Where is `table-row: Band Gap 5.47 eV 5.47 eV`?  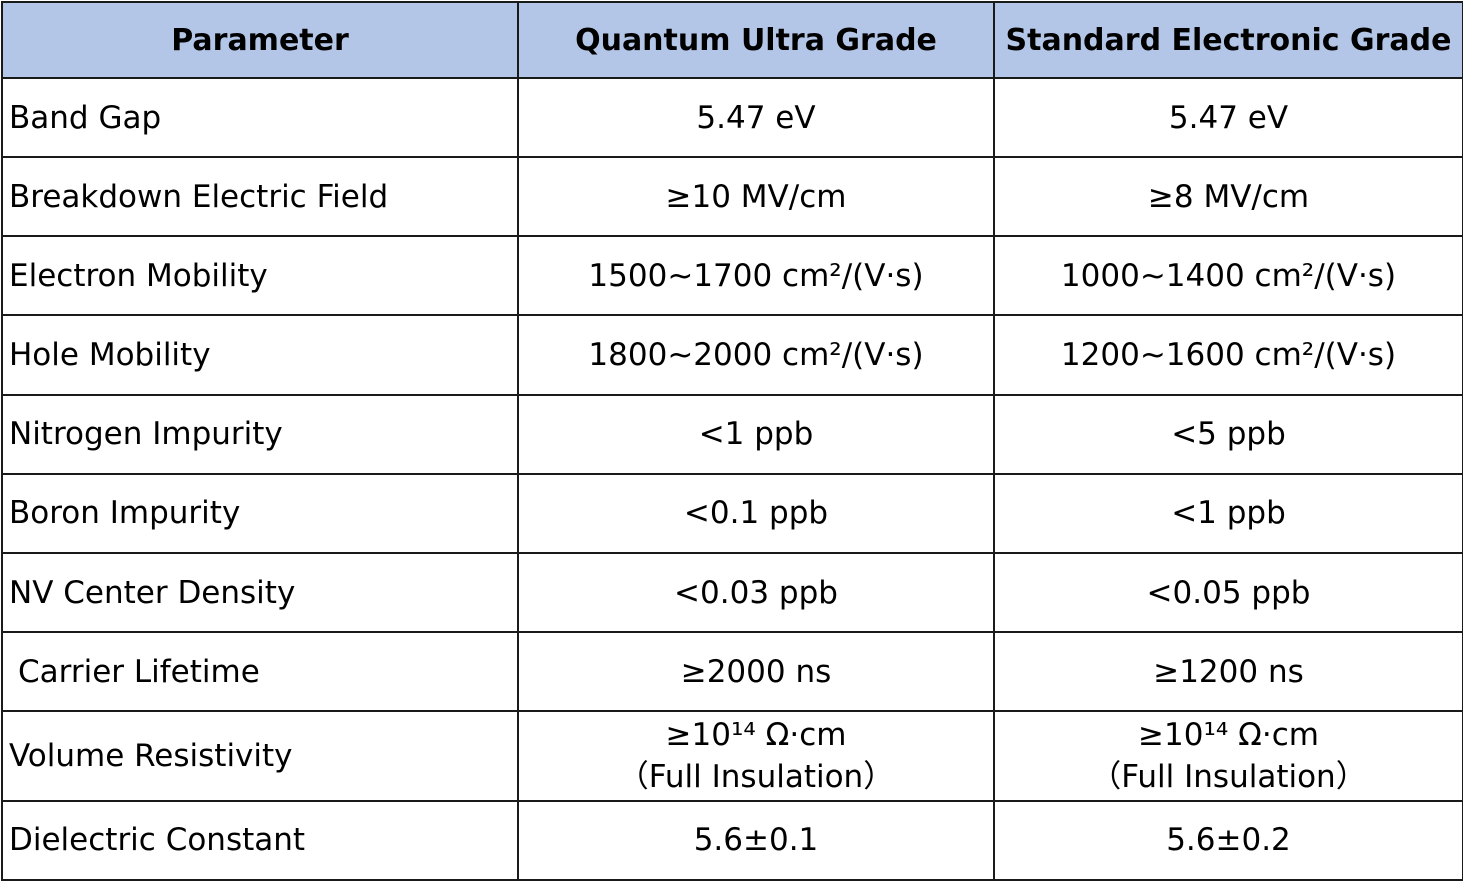
table-row: Band Gap 5.47 eV 5.47 eV is located at coordinates (732, 117).